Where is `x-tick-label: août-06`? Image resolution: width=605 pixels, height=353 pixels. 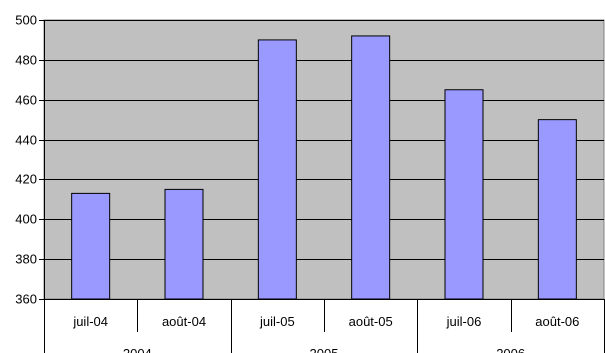 x-tick-label: août-06 is located at coordinates (557, 321).